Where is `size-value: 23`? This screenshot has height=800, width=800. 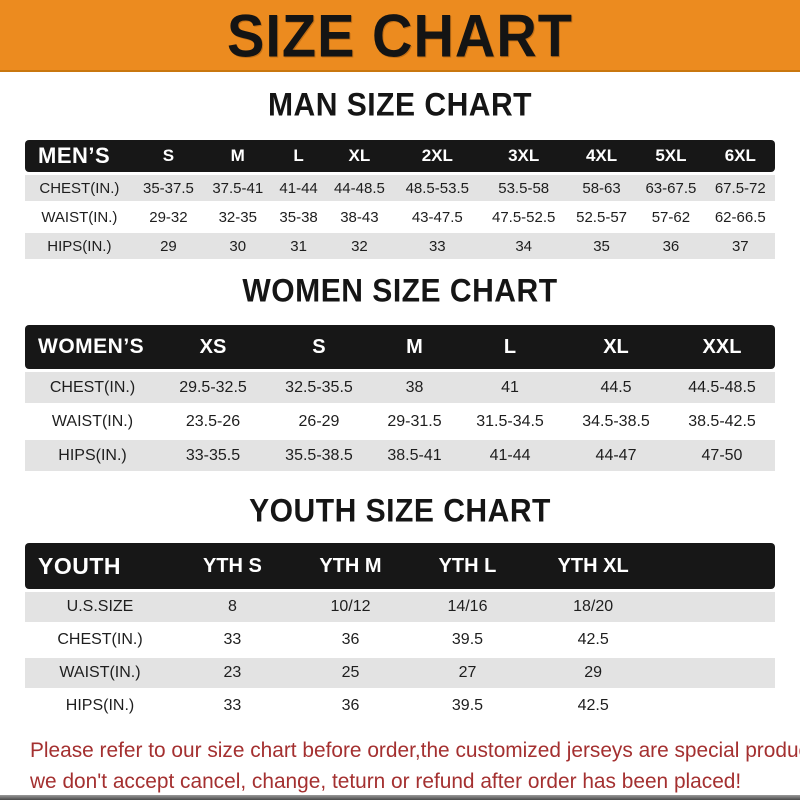 size-value: 23 is located at coordinates (232, 673).